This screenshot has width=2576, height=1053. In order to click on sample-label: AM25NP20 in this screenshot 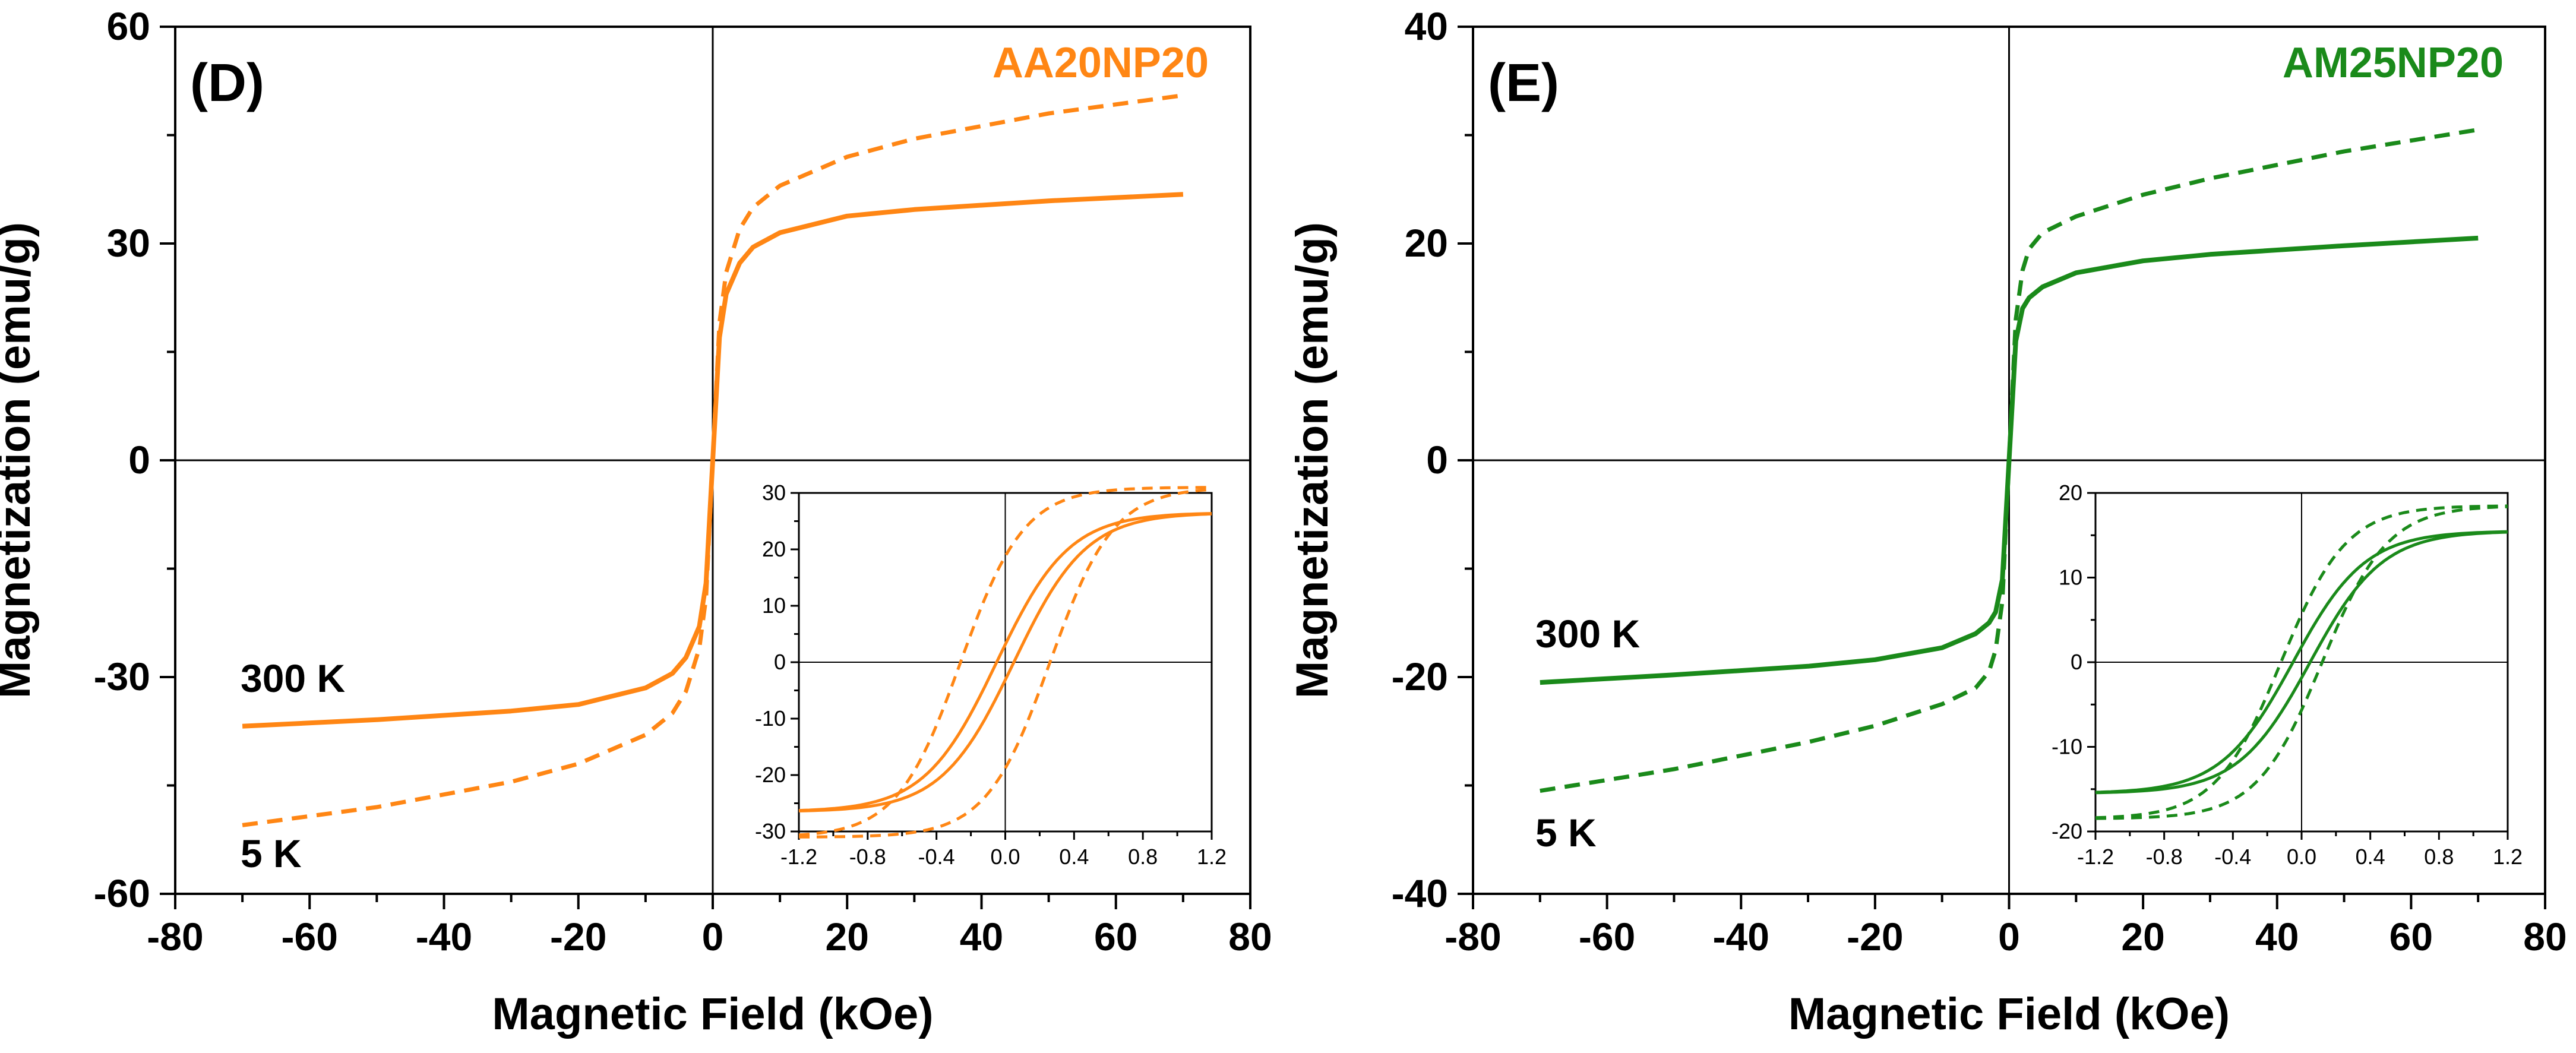, I will do `click(2393, 63)`.